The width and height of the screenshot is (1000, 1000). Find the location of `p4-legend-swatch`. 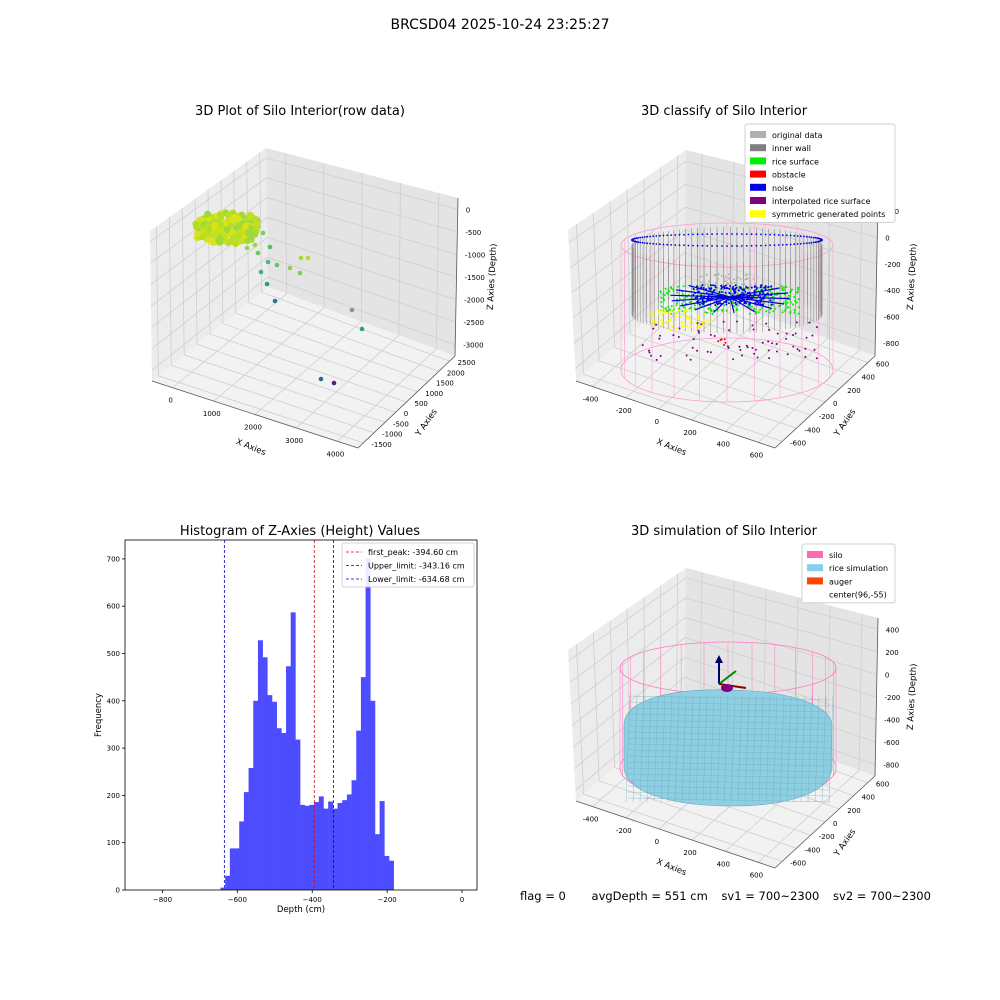

p4-legend-swatch is located at coordinates (815, 581).